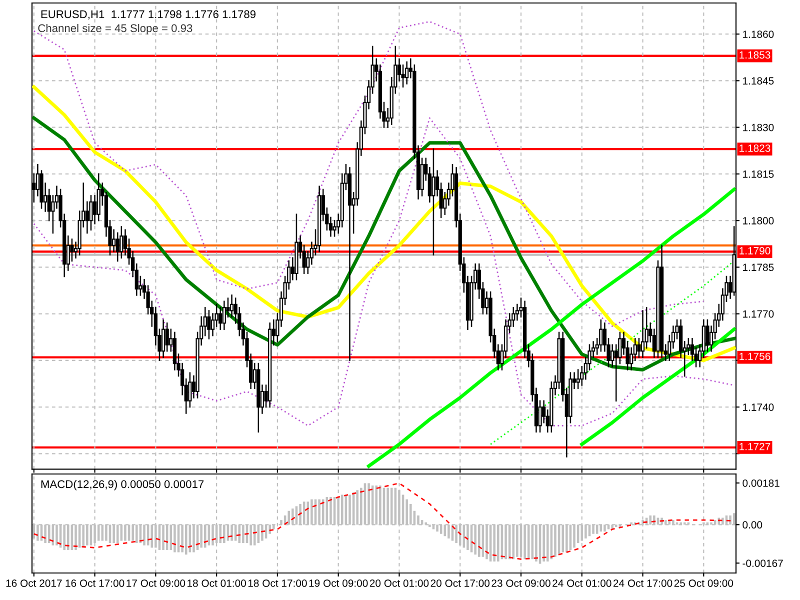 The image size is (800, 600). Describe the element at coordinates (704, 583) in the screenshot. I see `x-tick-label: 25 Oct 09:00` at that location.